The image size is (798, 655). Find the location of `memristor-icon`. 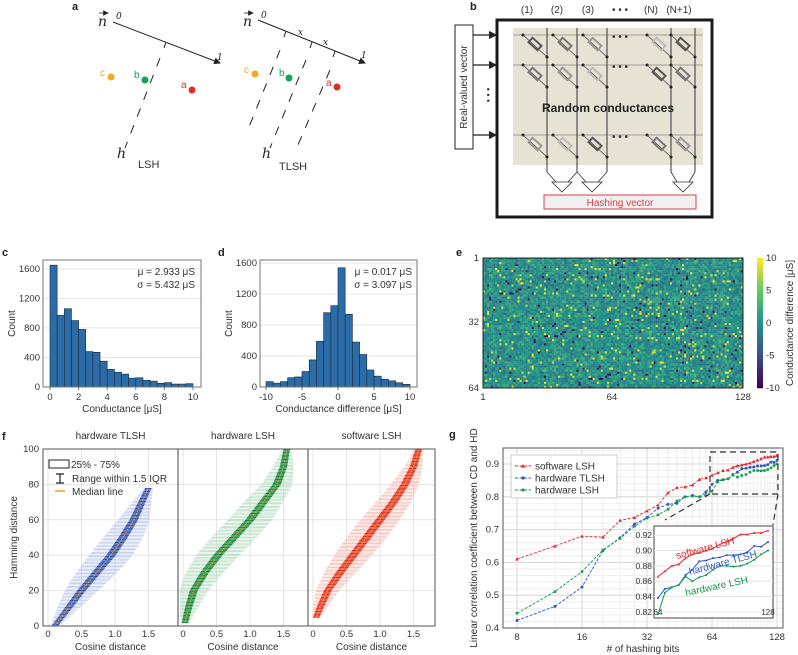

memristor-icon is located at coordinates (535, 144).